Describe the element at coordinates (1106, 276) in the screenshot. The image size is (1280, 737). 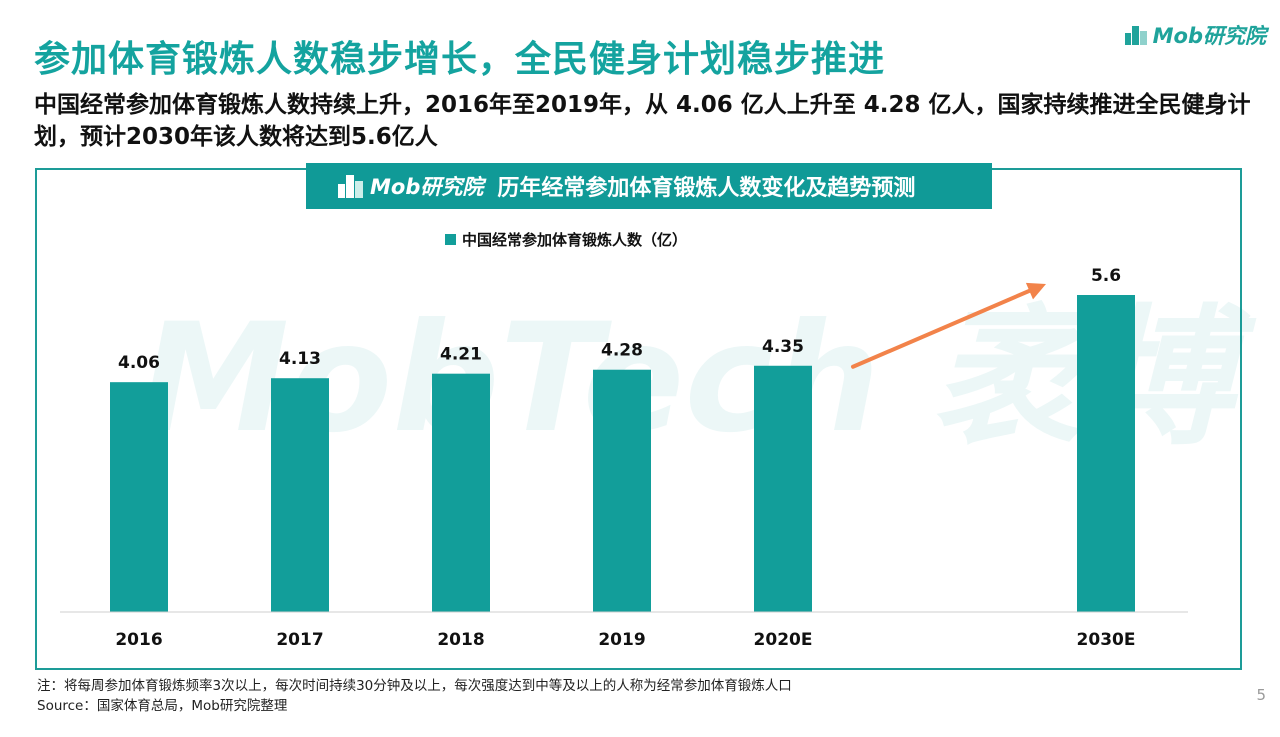
I see `data-label-2030E: 5.6` at that location.